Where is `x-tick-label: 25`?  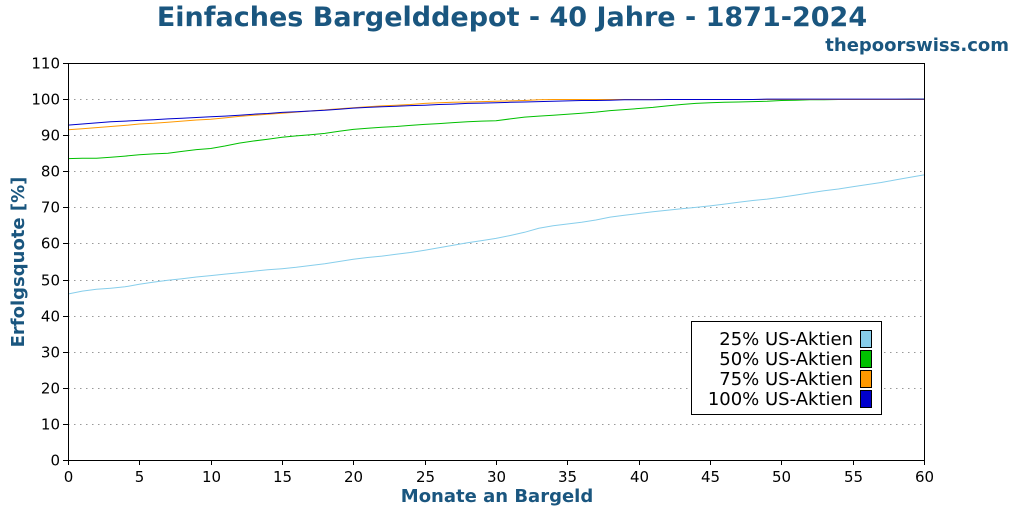 x-tick-label: 25 is located at coordinates (425, 477).